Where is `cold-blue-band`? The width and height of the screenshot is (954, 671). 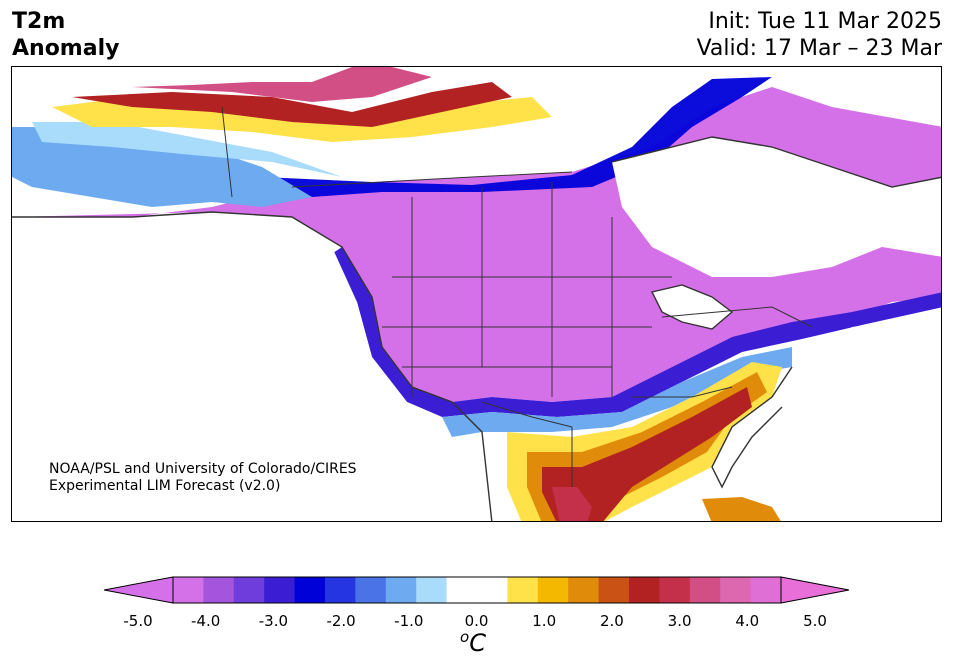
cold-blue-band is located at coordinates (517, 137).